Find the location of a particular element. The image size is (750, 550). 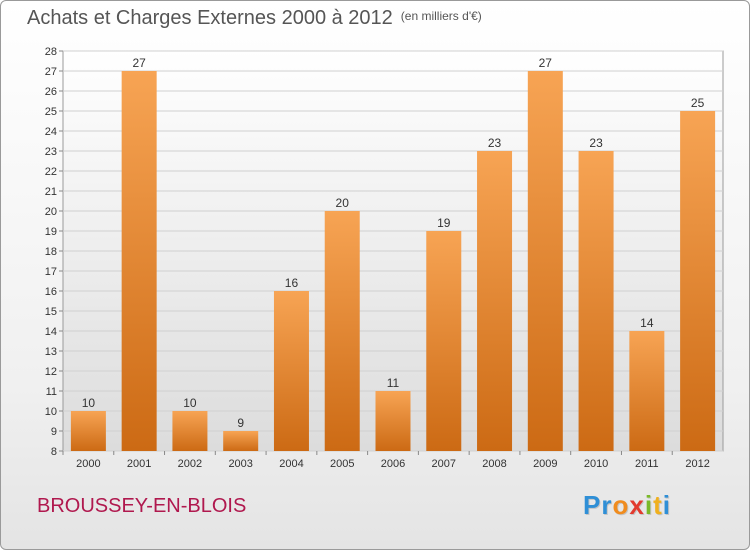

data-label-2001: 27 is located at coordinates (139, 63).